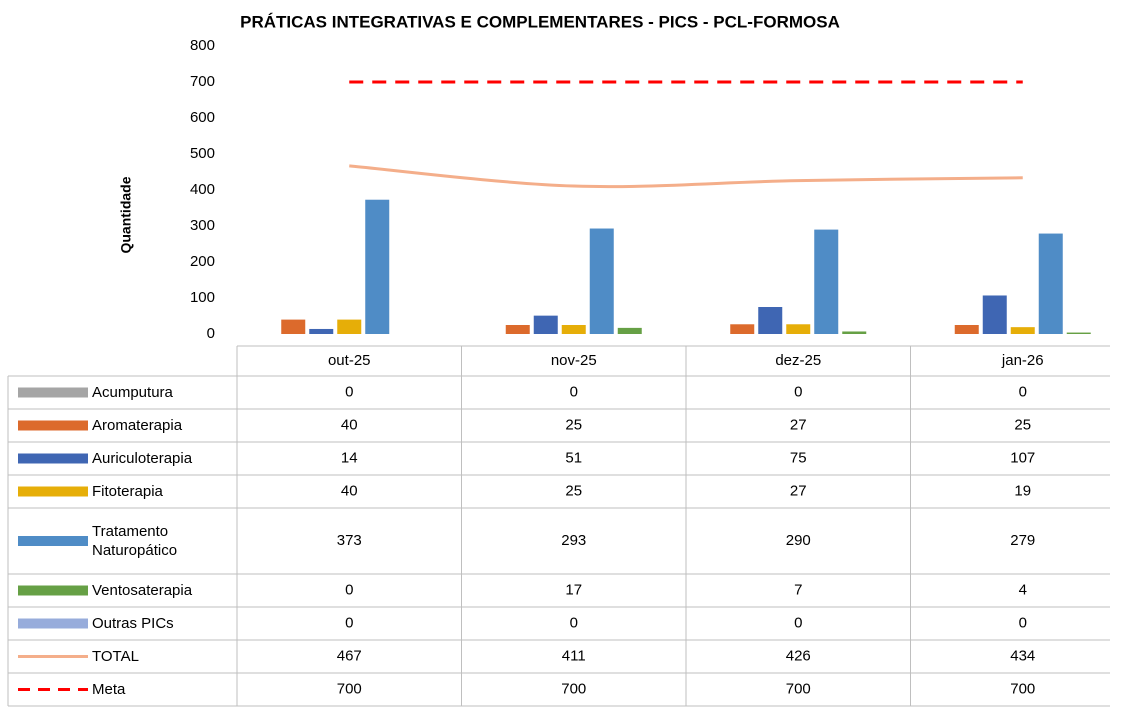 This screenshot has height=708, width=1123. I want to click on table-value: 434, so click(1022, 655).